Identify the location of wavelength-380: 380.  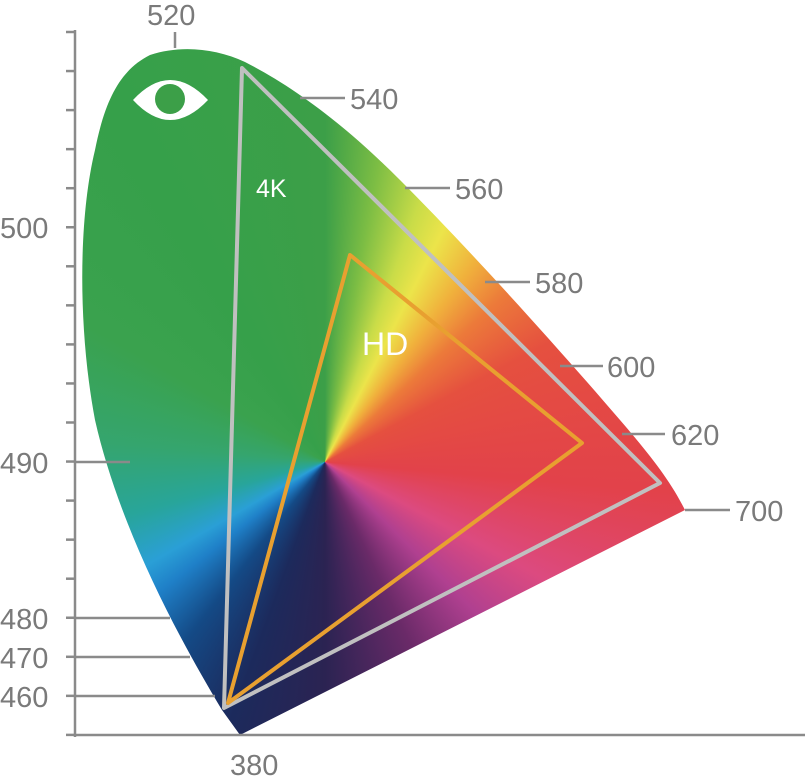
(254, 764).